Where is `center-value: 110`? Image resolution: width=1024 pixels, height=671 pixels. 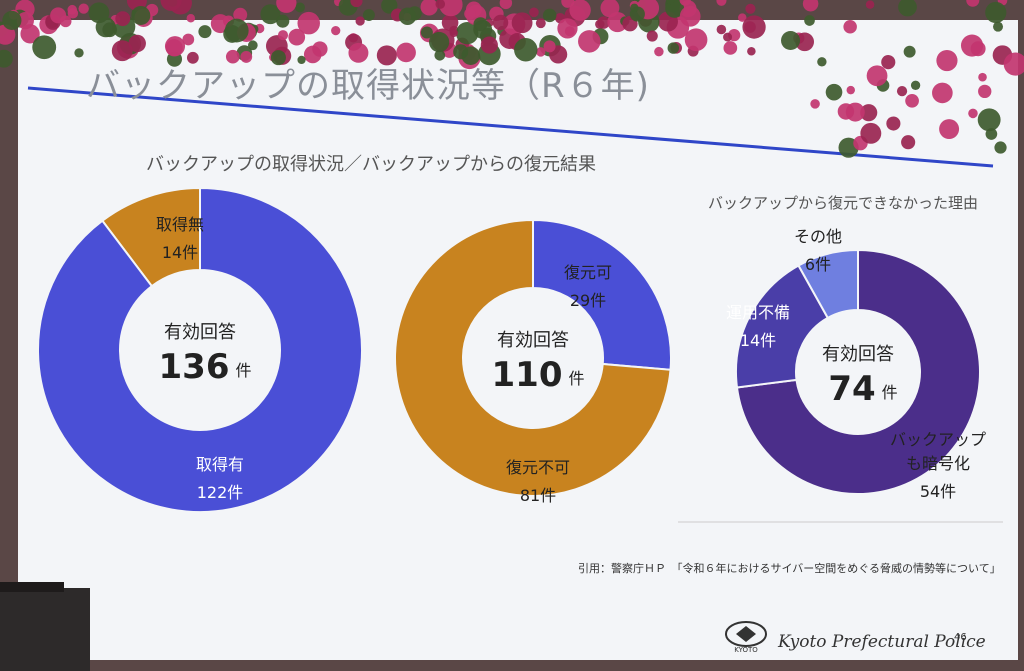 center-value: 110 is located at coordinates (527, 375).